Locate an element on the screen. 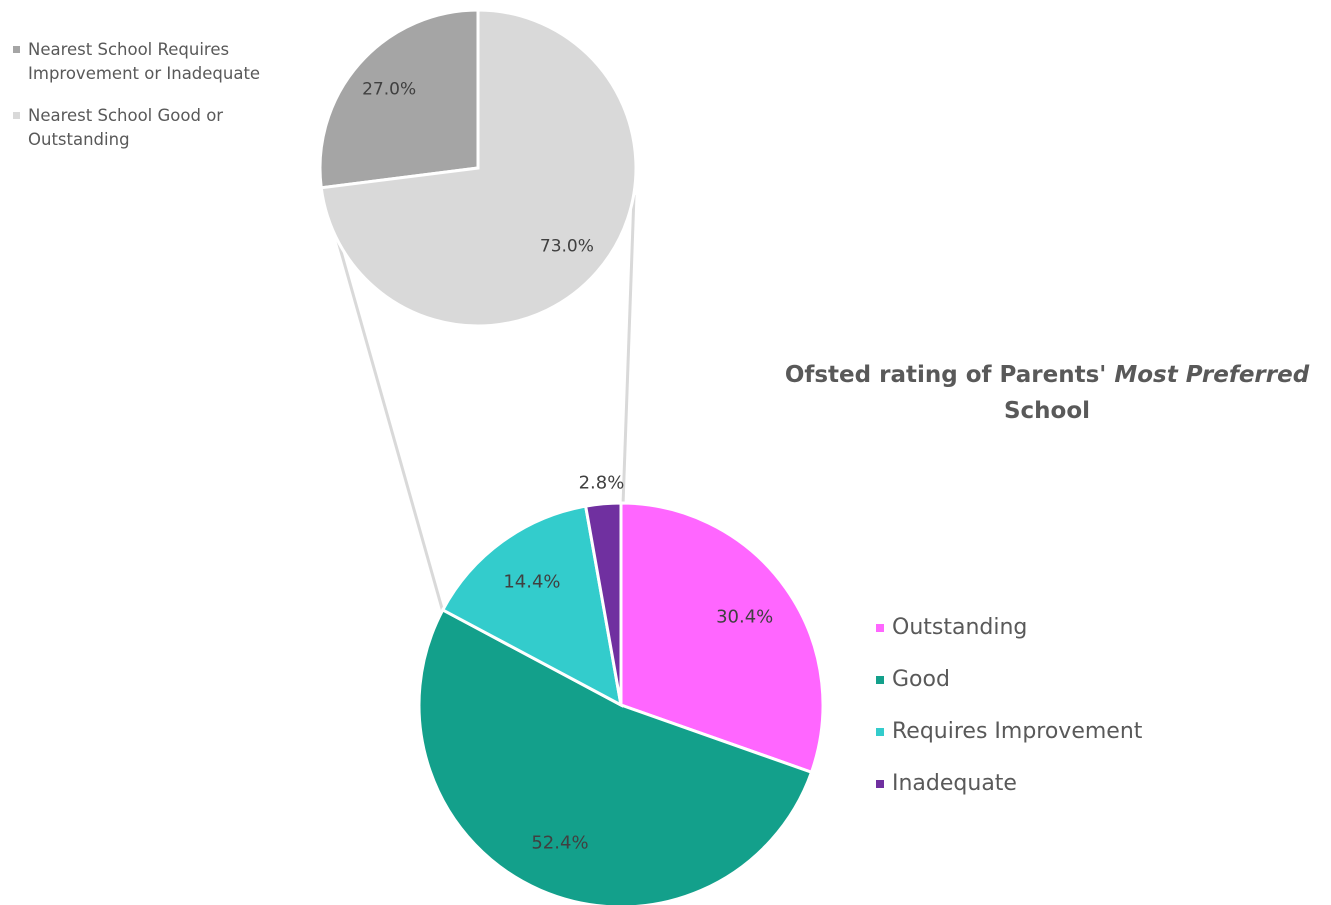  legend-item: Requires Improvement is located at coordinates (1076, 732).